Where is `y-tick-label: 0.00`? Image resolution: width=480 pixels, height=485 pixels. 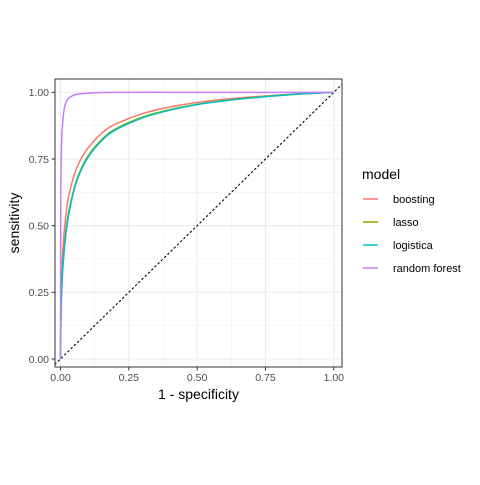 y-tick-label: 0.00 is located at coordinates (39, 360).